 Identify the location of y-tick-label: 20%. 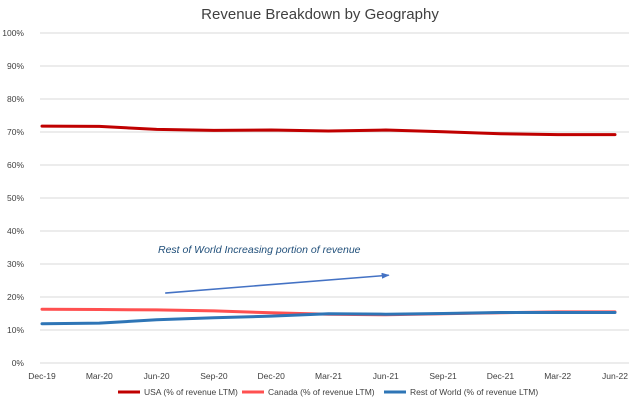
(15, 297).